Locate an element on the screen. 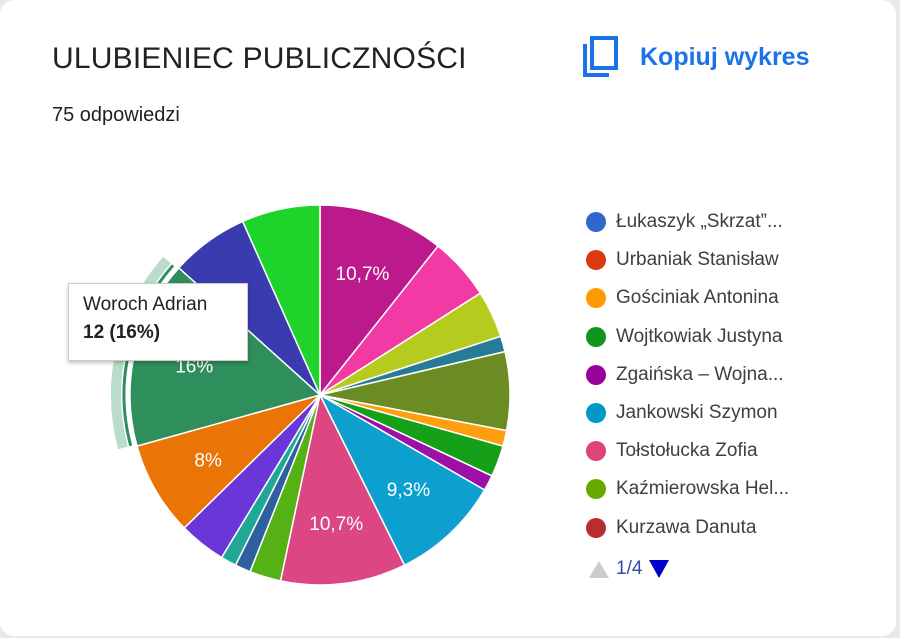 The width and height of the screenshot is (900, 638). legend-label: Tołstołucka Zofia is located at coordinates (687, 451).